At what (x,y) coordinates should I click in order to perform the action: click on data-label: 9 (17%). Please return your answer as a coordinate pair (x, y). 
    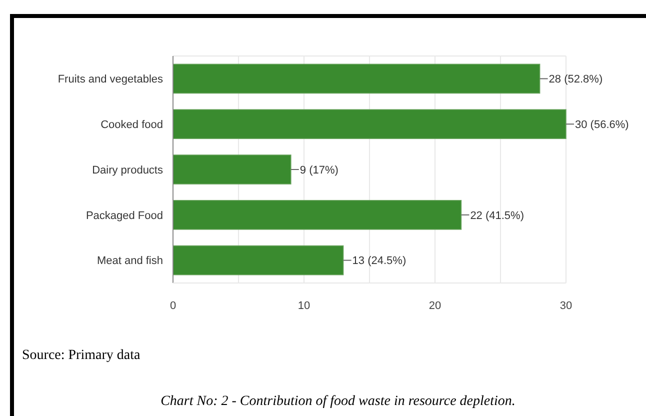
    Looking at the image, I should click on (319, 170).